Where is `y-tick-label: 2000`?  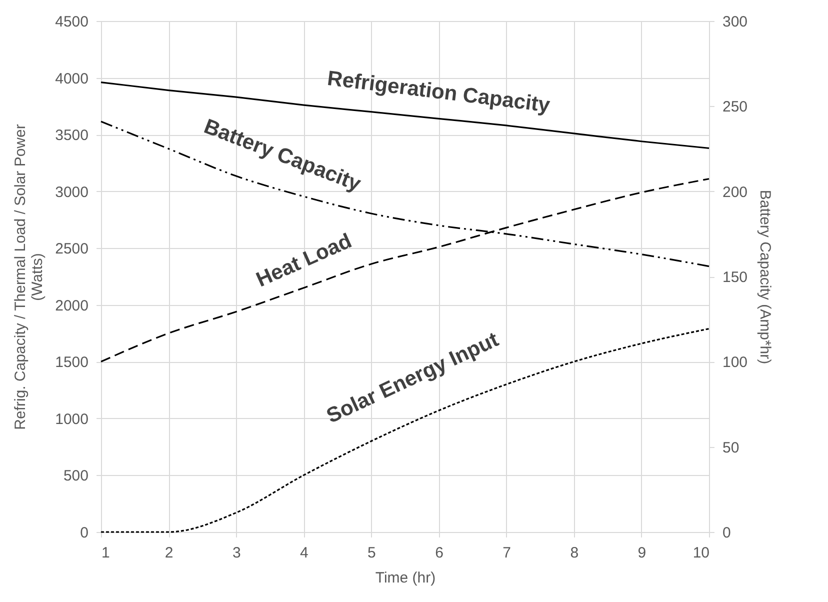
y-tick-label: 2000 is located at coordinates (71, 305).